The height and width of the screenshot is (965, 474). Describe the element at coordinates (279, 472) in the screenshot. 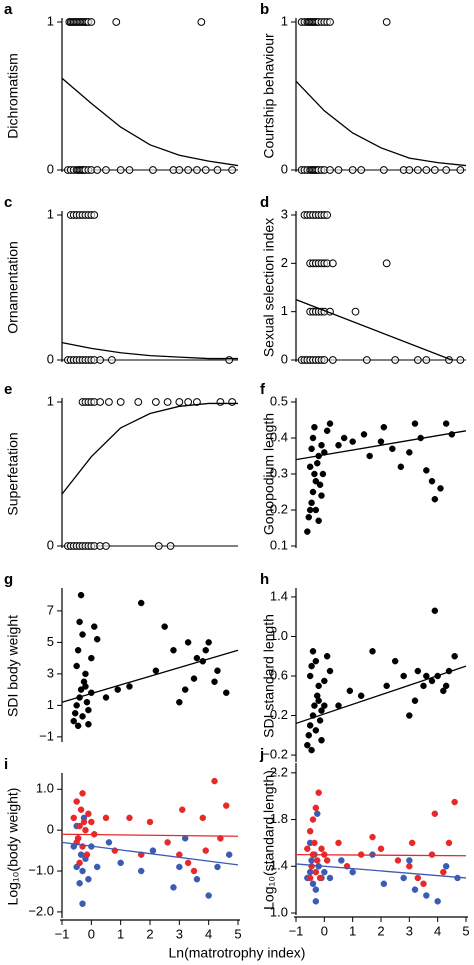

I see `y-tick-label: 0.3` at that location.